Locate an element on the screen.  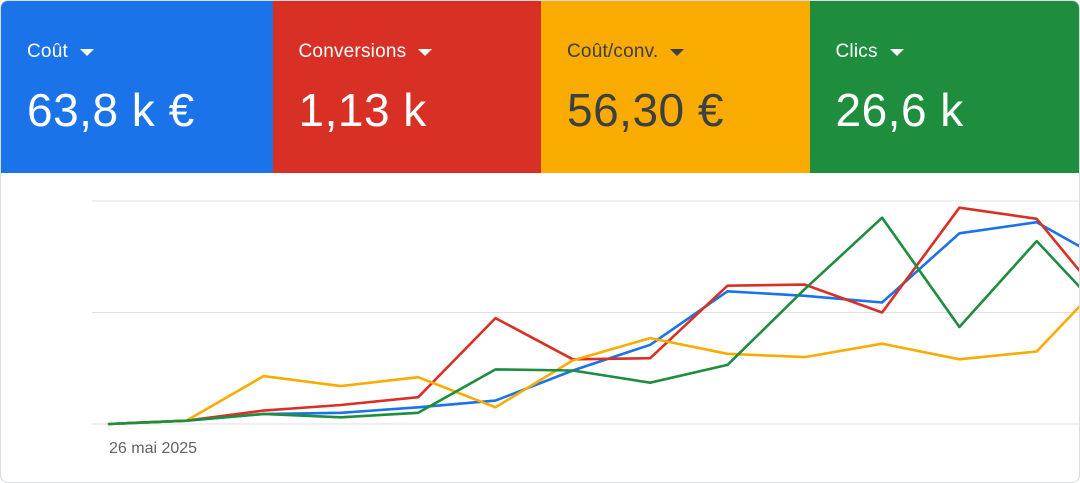
scorecard-cout-conv-label-row: Coût/conv. is located at coordinates (626, 52).